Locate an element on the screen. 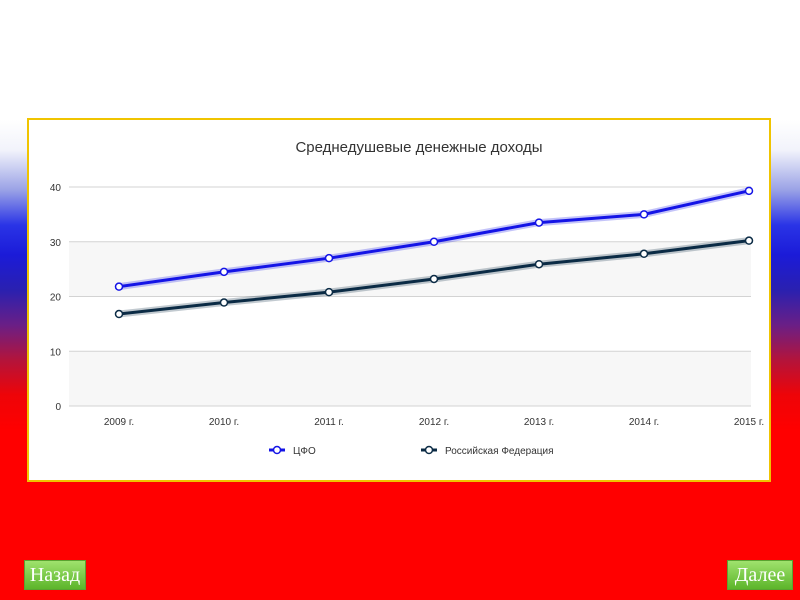 The height and width of the screenshot is (600, 800). legend-label: ЦФО is located at coordinates (304, 451).